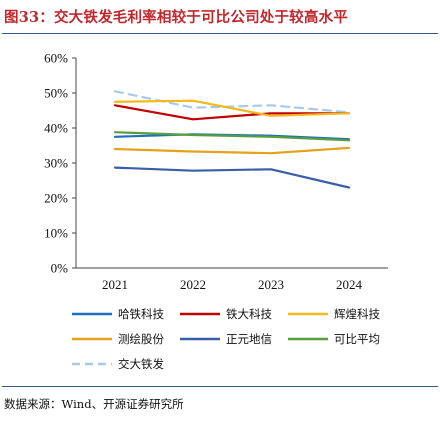 This screenshot has height=427, width=440. What do you see at coordinates (56, 198) in the screenshot?
I see `y-tick-label: 20%` at bounding box center [56, 198].